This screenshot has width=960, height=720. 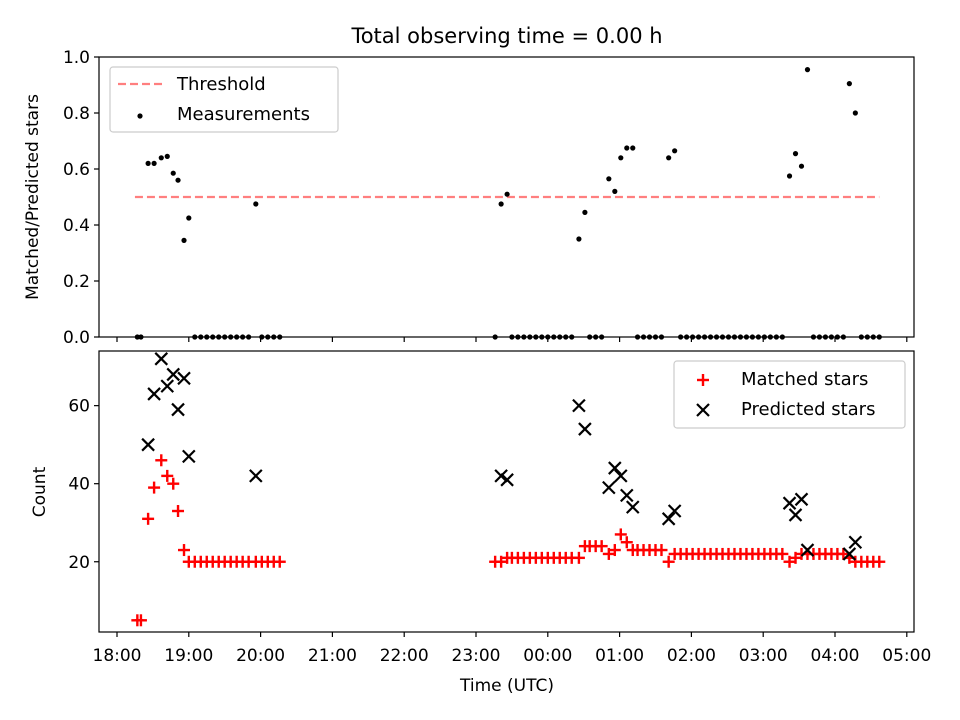 What do you see at coordinates (81, 198) in the screenshot?
I see `ratio-y-ticks: 0.0 0.2 0.4 0.6 0.8 1.0` at bounding box center [81, 198].